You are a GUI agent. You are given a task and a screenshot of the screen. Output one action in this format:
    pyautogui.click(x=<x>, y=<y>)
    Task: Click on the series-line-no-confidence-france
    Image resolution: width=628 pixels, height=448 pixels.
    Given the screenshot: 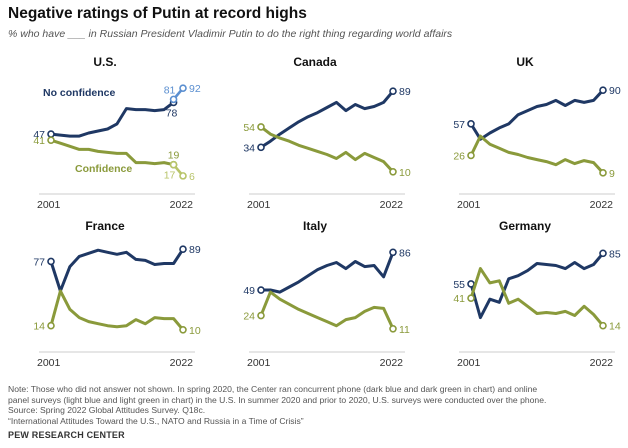 What is the action you would take?
    pyautogui.click(x=117, y=270)
    